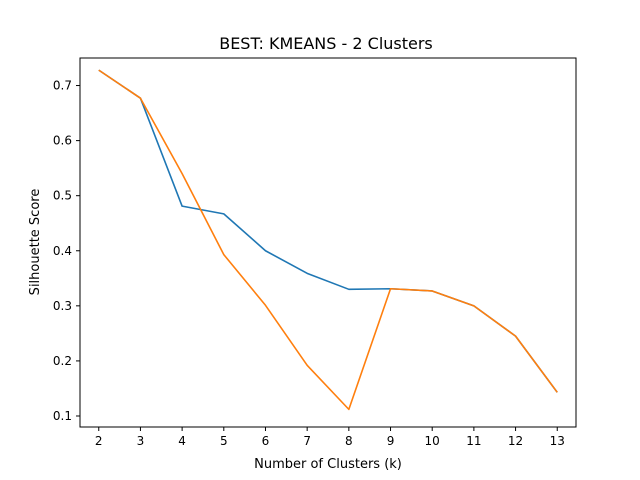 The image size is (640, 480). What do you see at coordinates (62, 86) in the screenshot?
I see `y-tick-label: 0.7` at bounding box center [62, 86].